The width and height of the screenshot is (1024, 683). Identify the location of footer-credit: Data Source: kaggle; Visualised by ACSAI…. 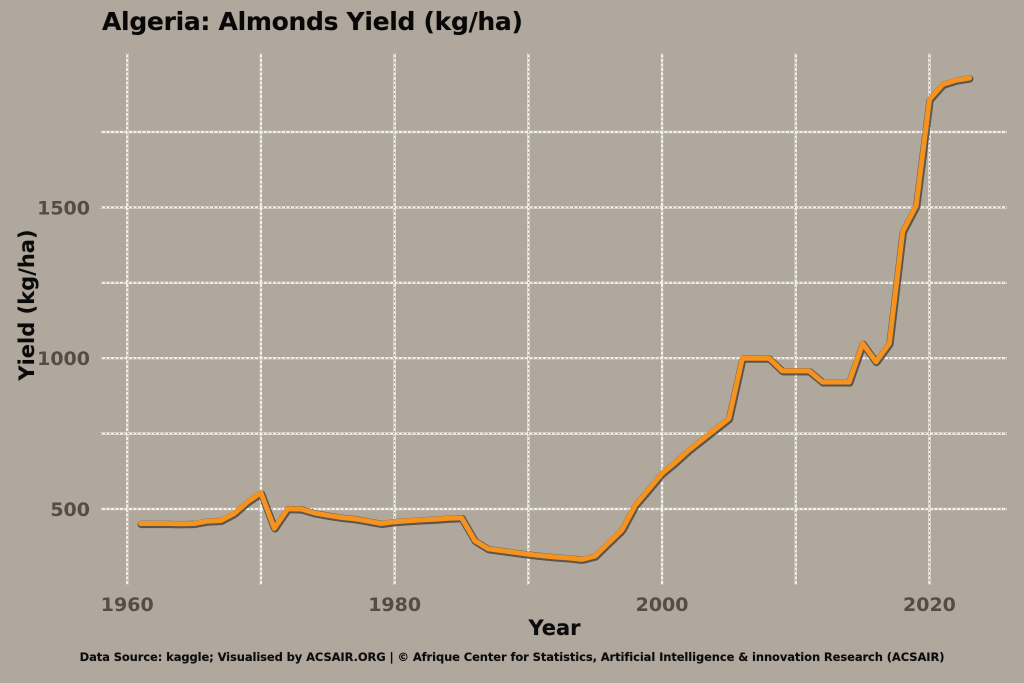
(512, 657).